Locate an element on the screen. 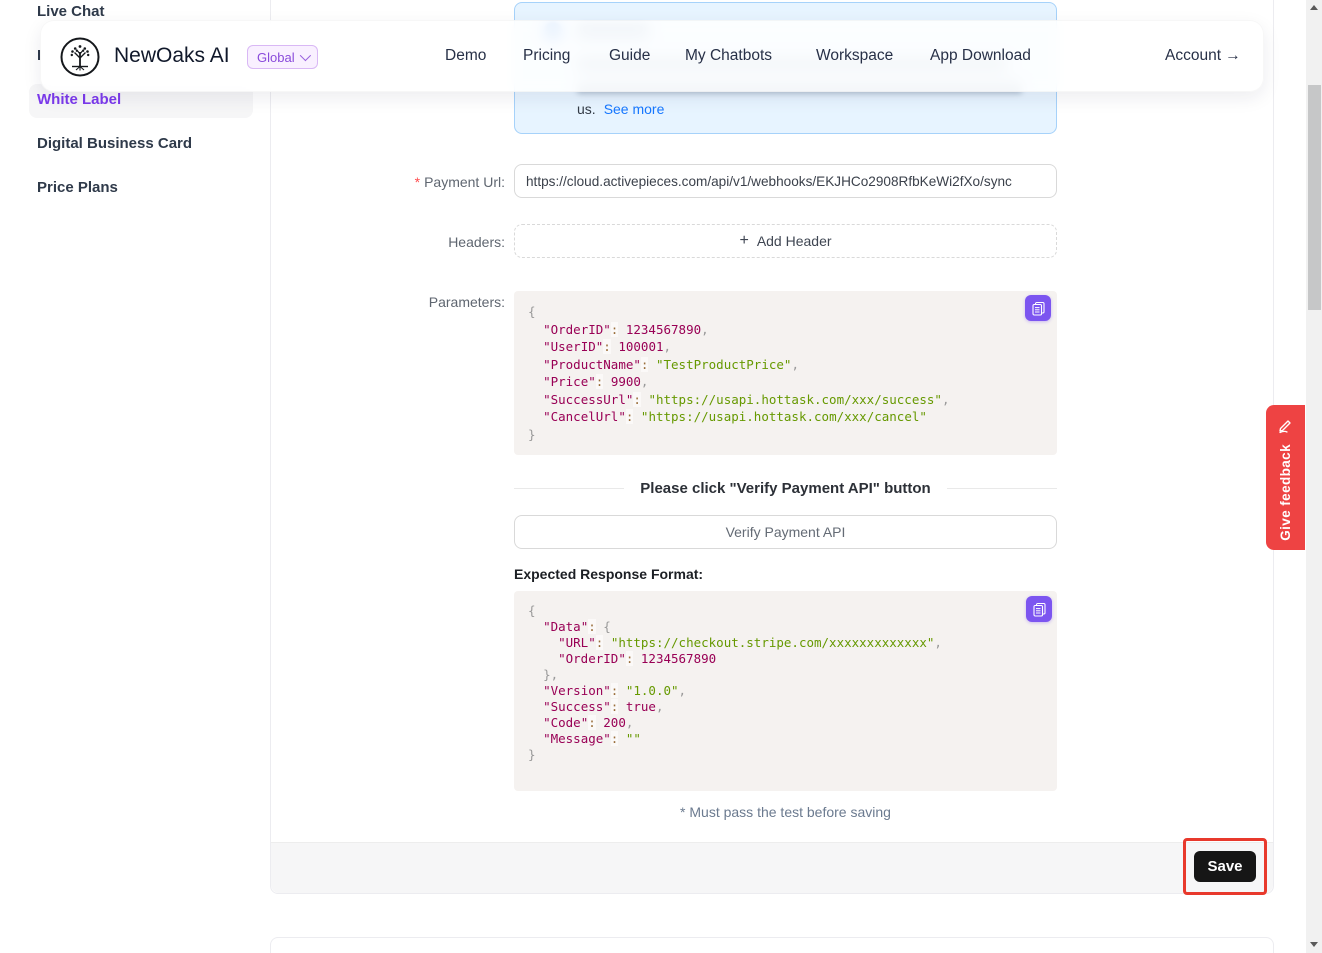 Image resolution: width=1322 pixels, height=953 pixels. nav-pricing: Pricing is located at coordinates (547, 55).